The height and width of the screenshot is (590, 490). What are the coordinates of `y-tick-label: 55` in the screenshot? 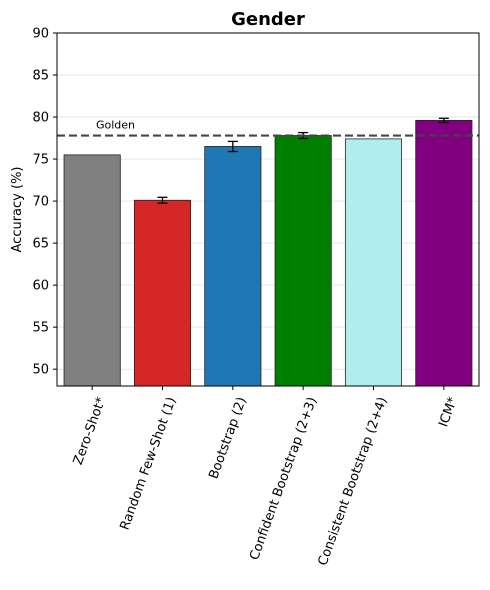 It's located at (40, 328).